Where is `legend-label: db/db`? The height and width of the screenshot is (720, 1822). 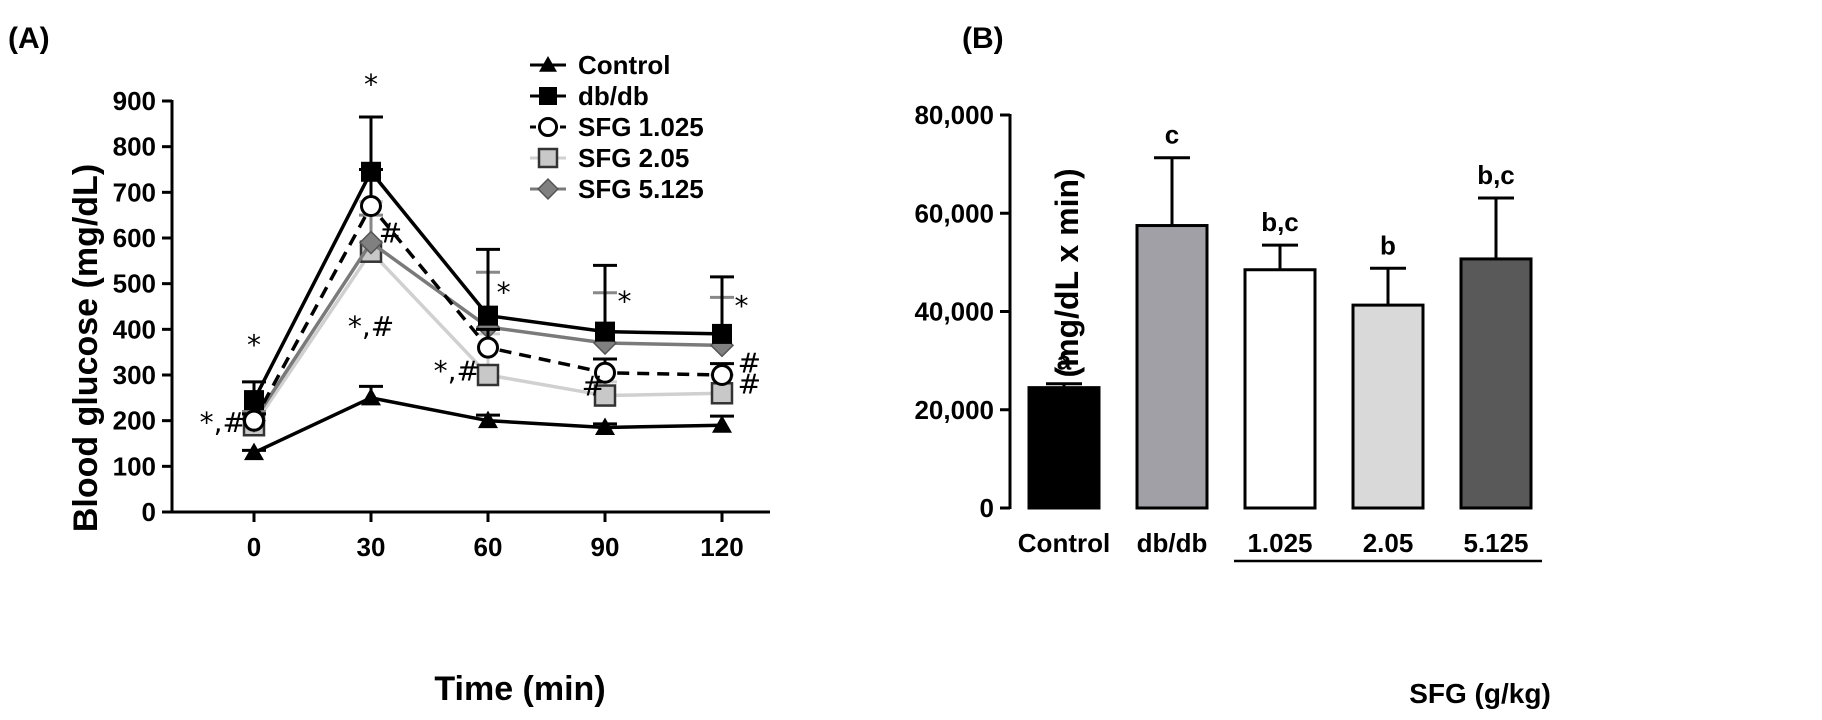 legend-label: db/db is located at coordinates (613, 96).